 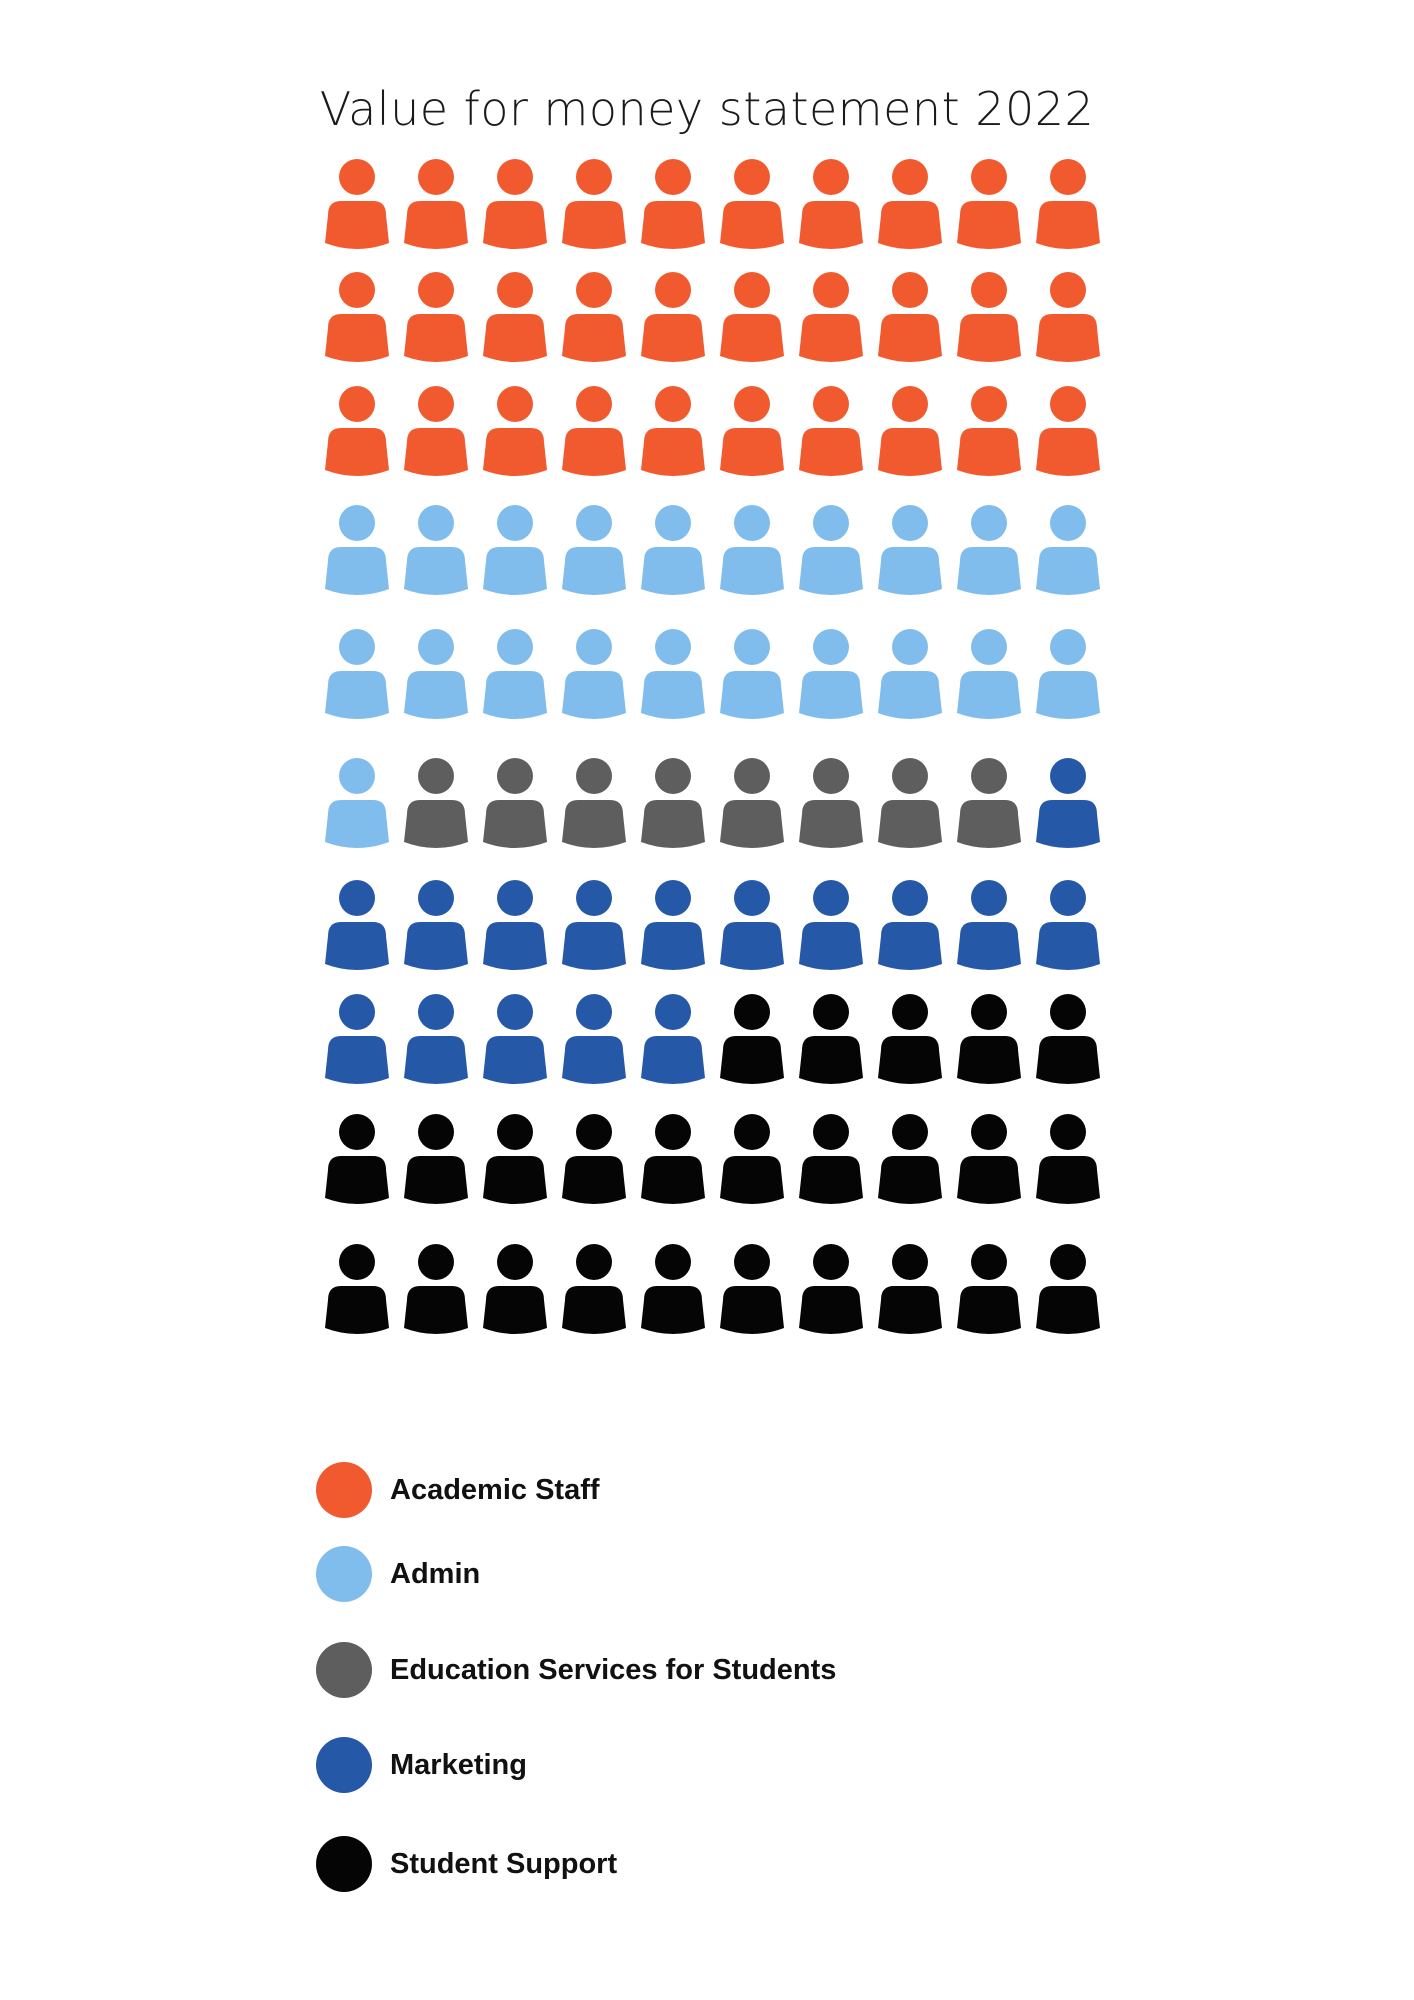 I want to click on legend-label-admin: Admin, so click(x=435, y=1573).